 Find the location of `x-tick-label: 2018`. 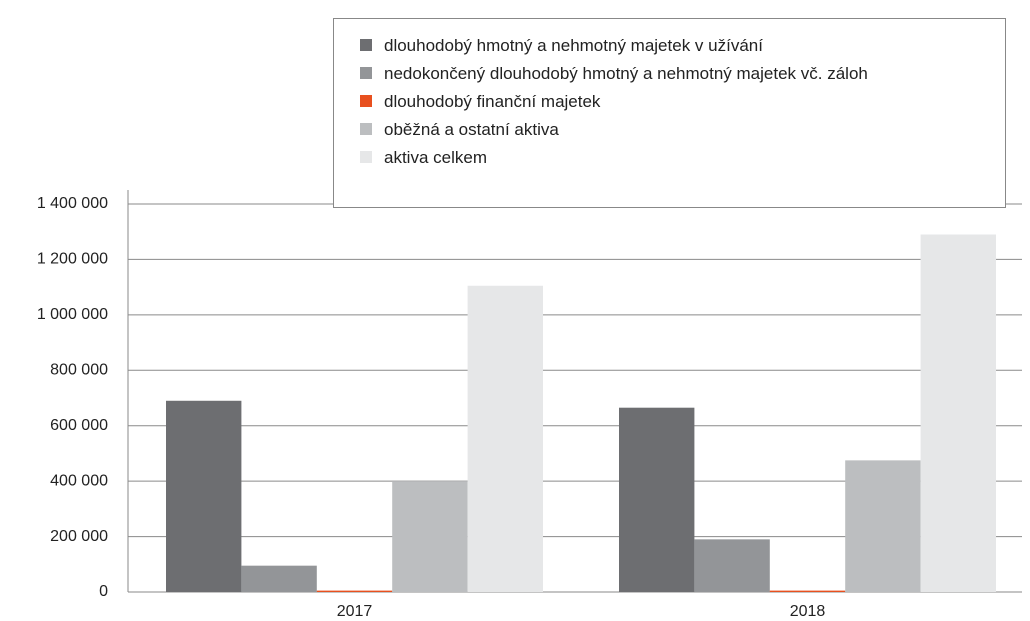

x-tick-label: 2018 is located at coordinates (808, 611).